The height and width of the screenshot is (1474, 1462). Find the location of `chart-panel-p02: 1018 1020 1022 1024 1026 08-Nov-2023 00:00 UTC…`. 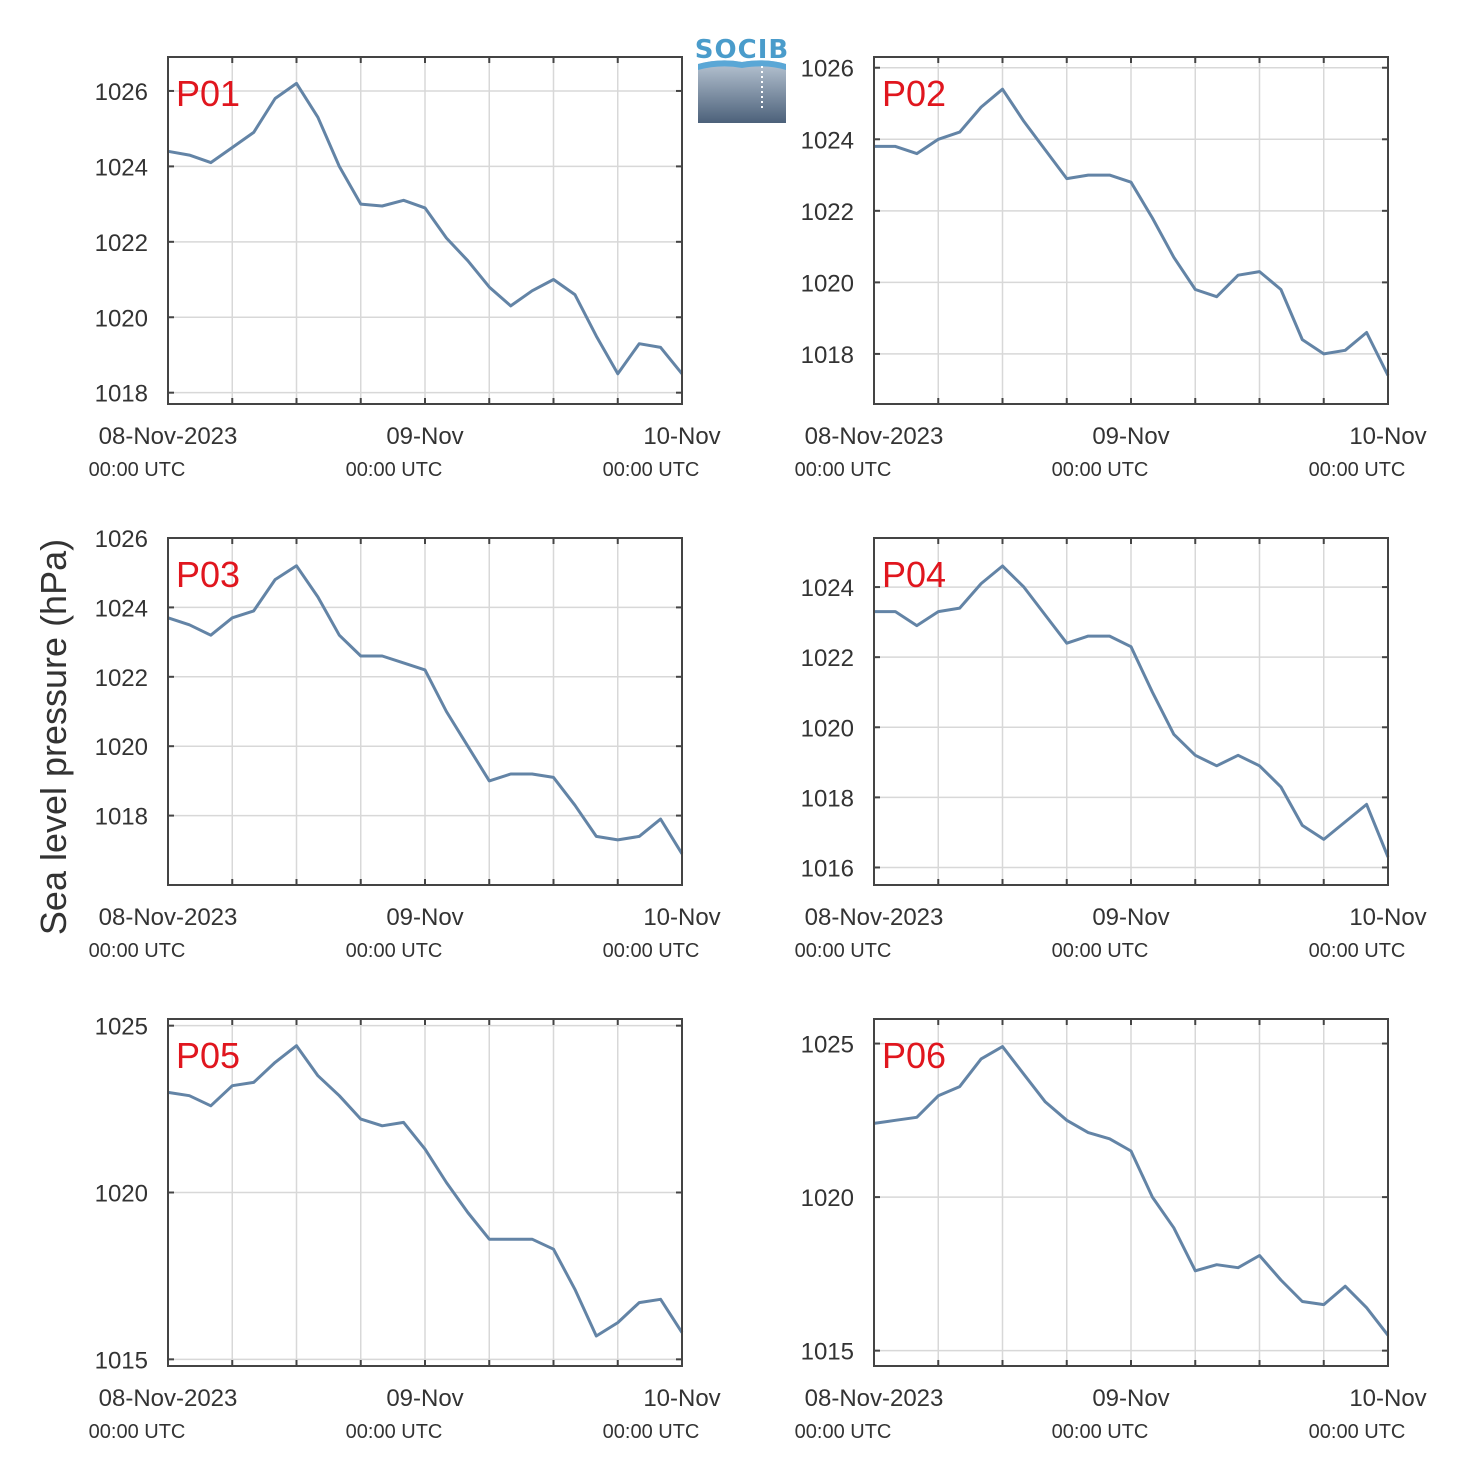

chart-panel-p02: 1018 1020 1022 1024 1026 08-Nov-2023 00:00 UTC… is located at coordinates (1111, 268).